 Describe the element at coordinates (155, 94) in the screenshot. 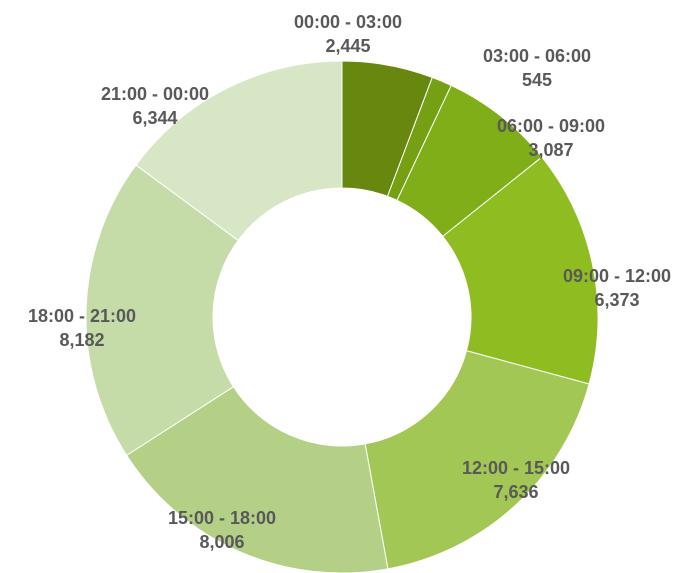

I see `slice-category-label: 21:00 - 00:00` at that location.